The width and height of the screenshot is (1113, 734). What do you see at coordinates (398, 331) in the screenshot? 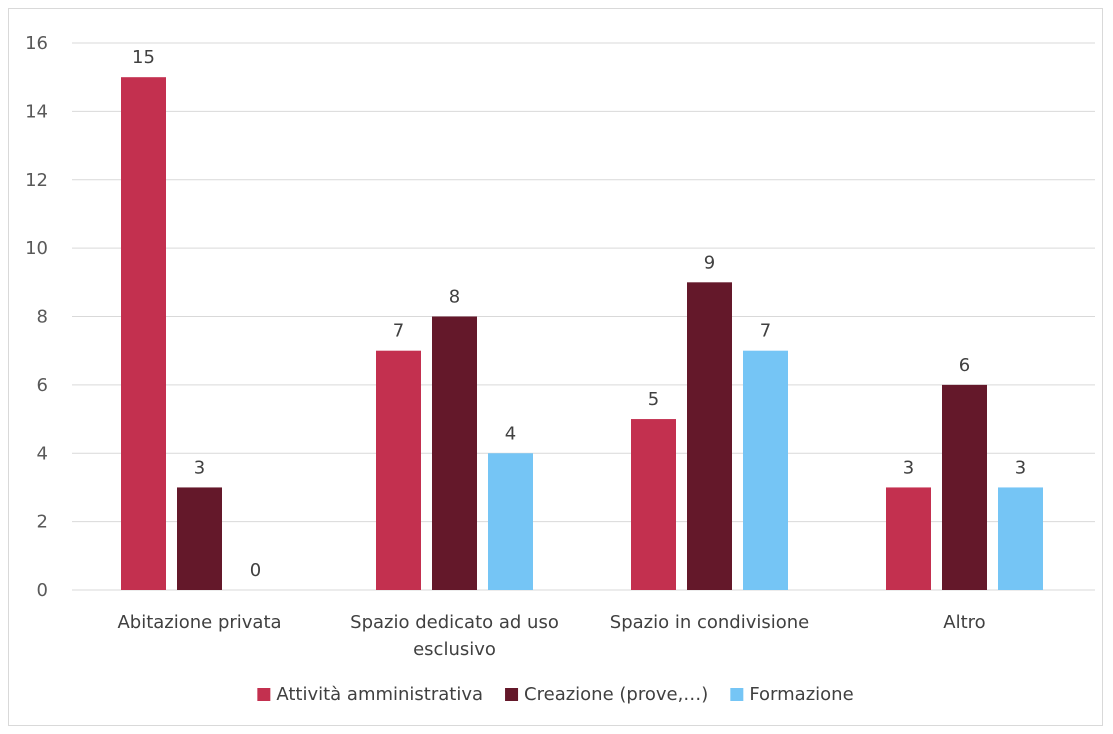
I see `data-label-2-1: 7` at bounding box center [398, 331].